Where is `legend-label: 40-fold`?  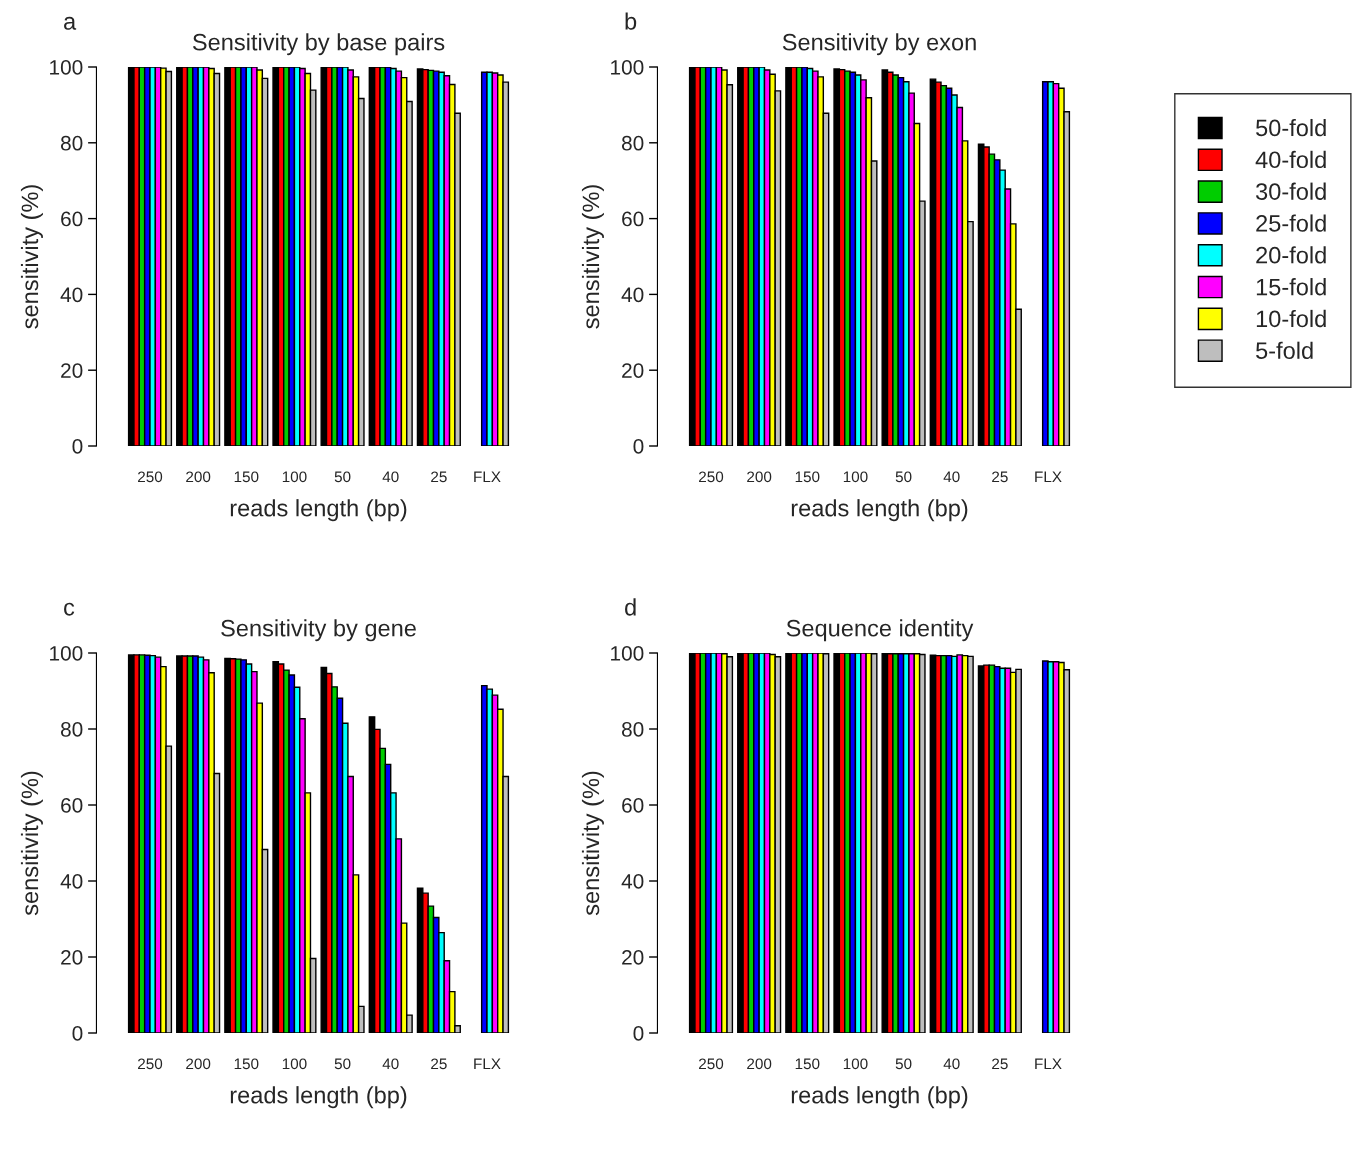 legend-label: 40-fold is located at coordinates (1290, 159).